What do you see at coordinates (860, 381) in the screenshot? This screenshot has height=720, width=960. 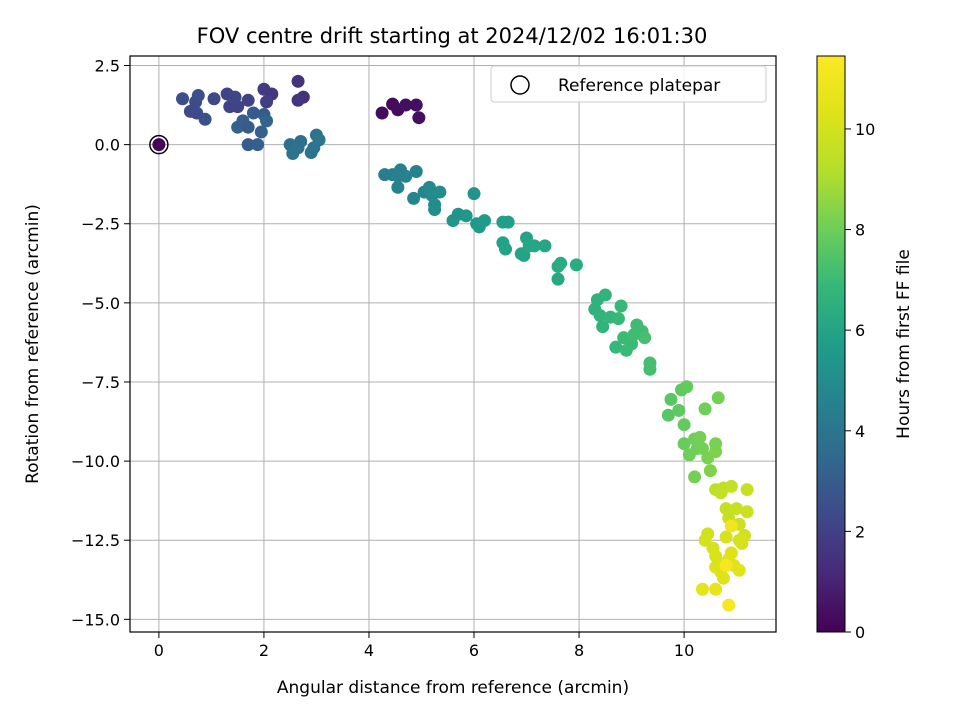 I see `colorbar-ticks: 0 2 4 6 8 10` at bounding box center [860, 381].